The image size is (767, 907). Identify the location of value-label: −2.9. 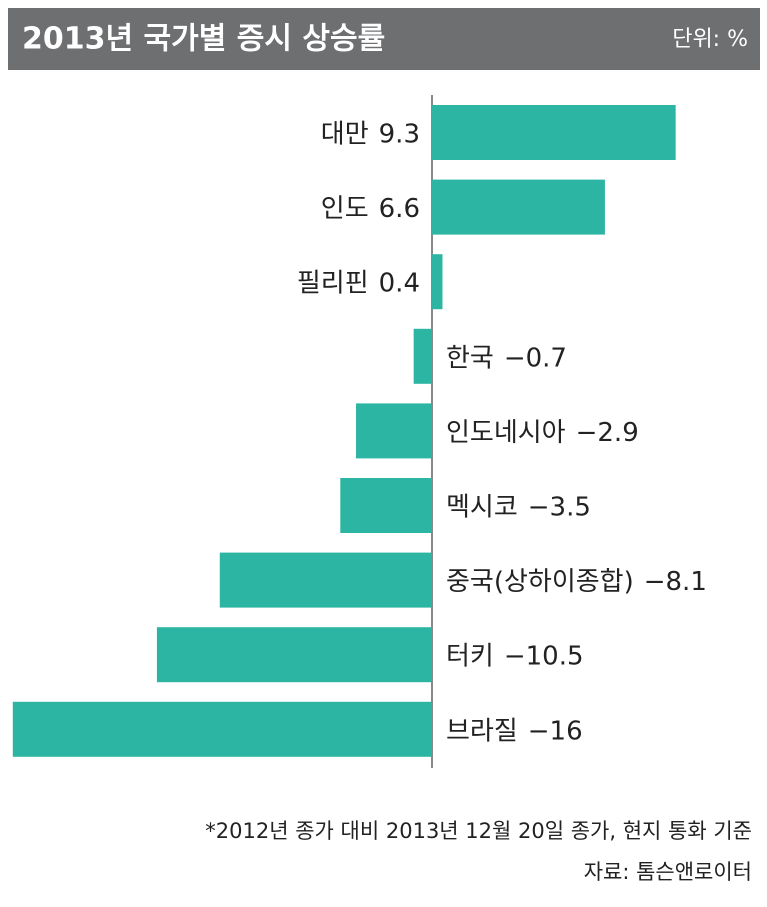
(607, 432).